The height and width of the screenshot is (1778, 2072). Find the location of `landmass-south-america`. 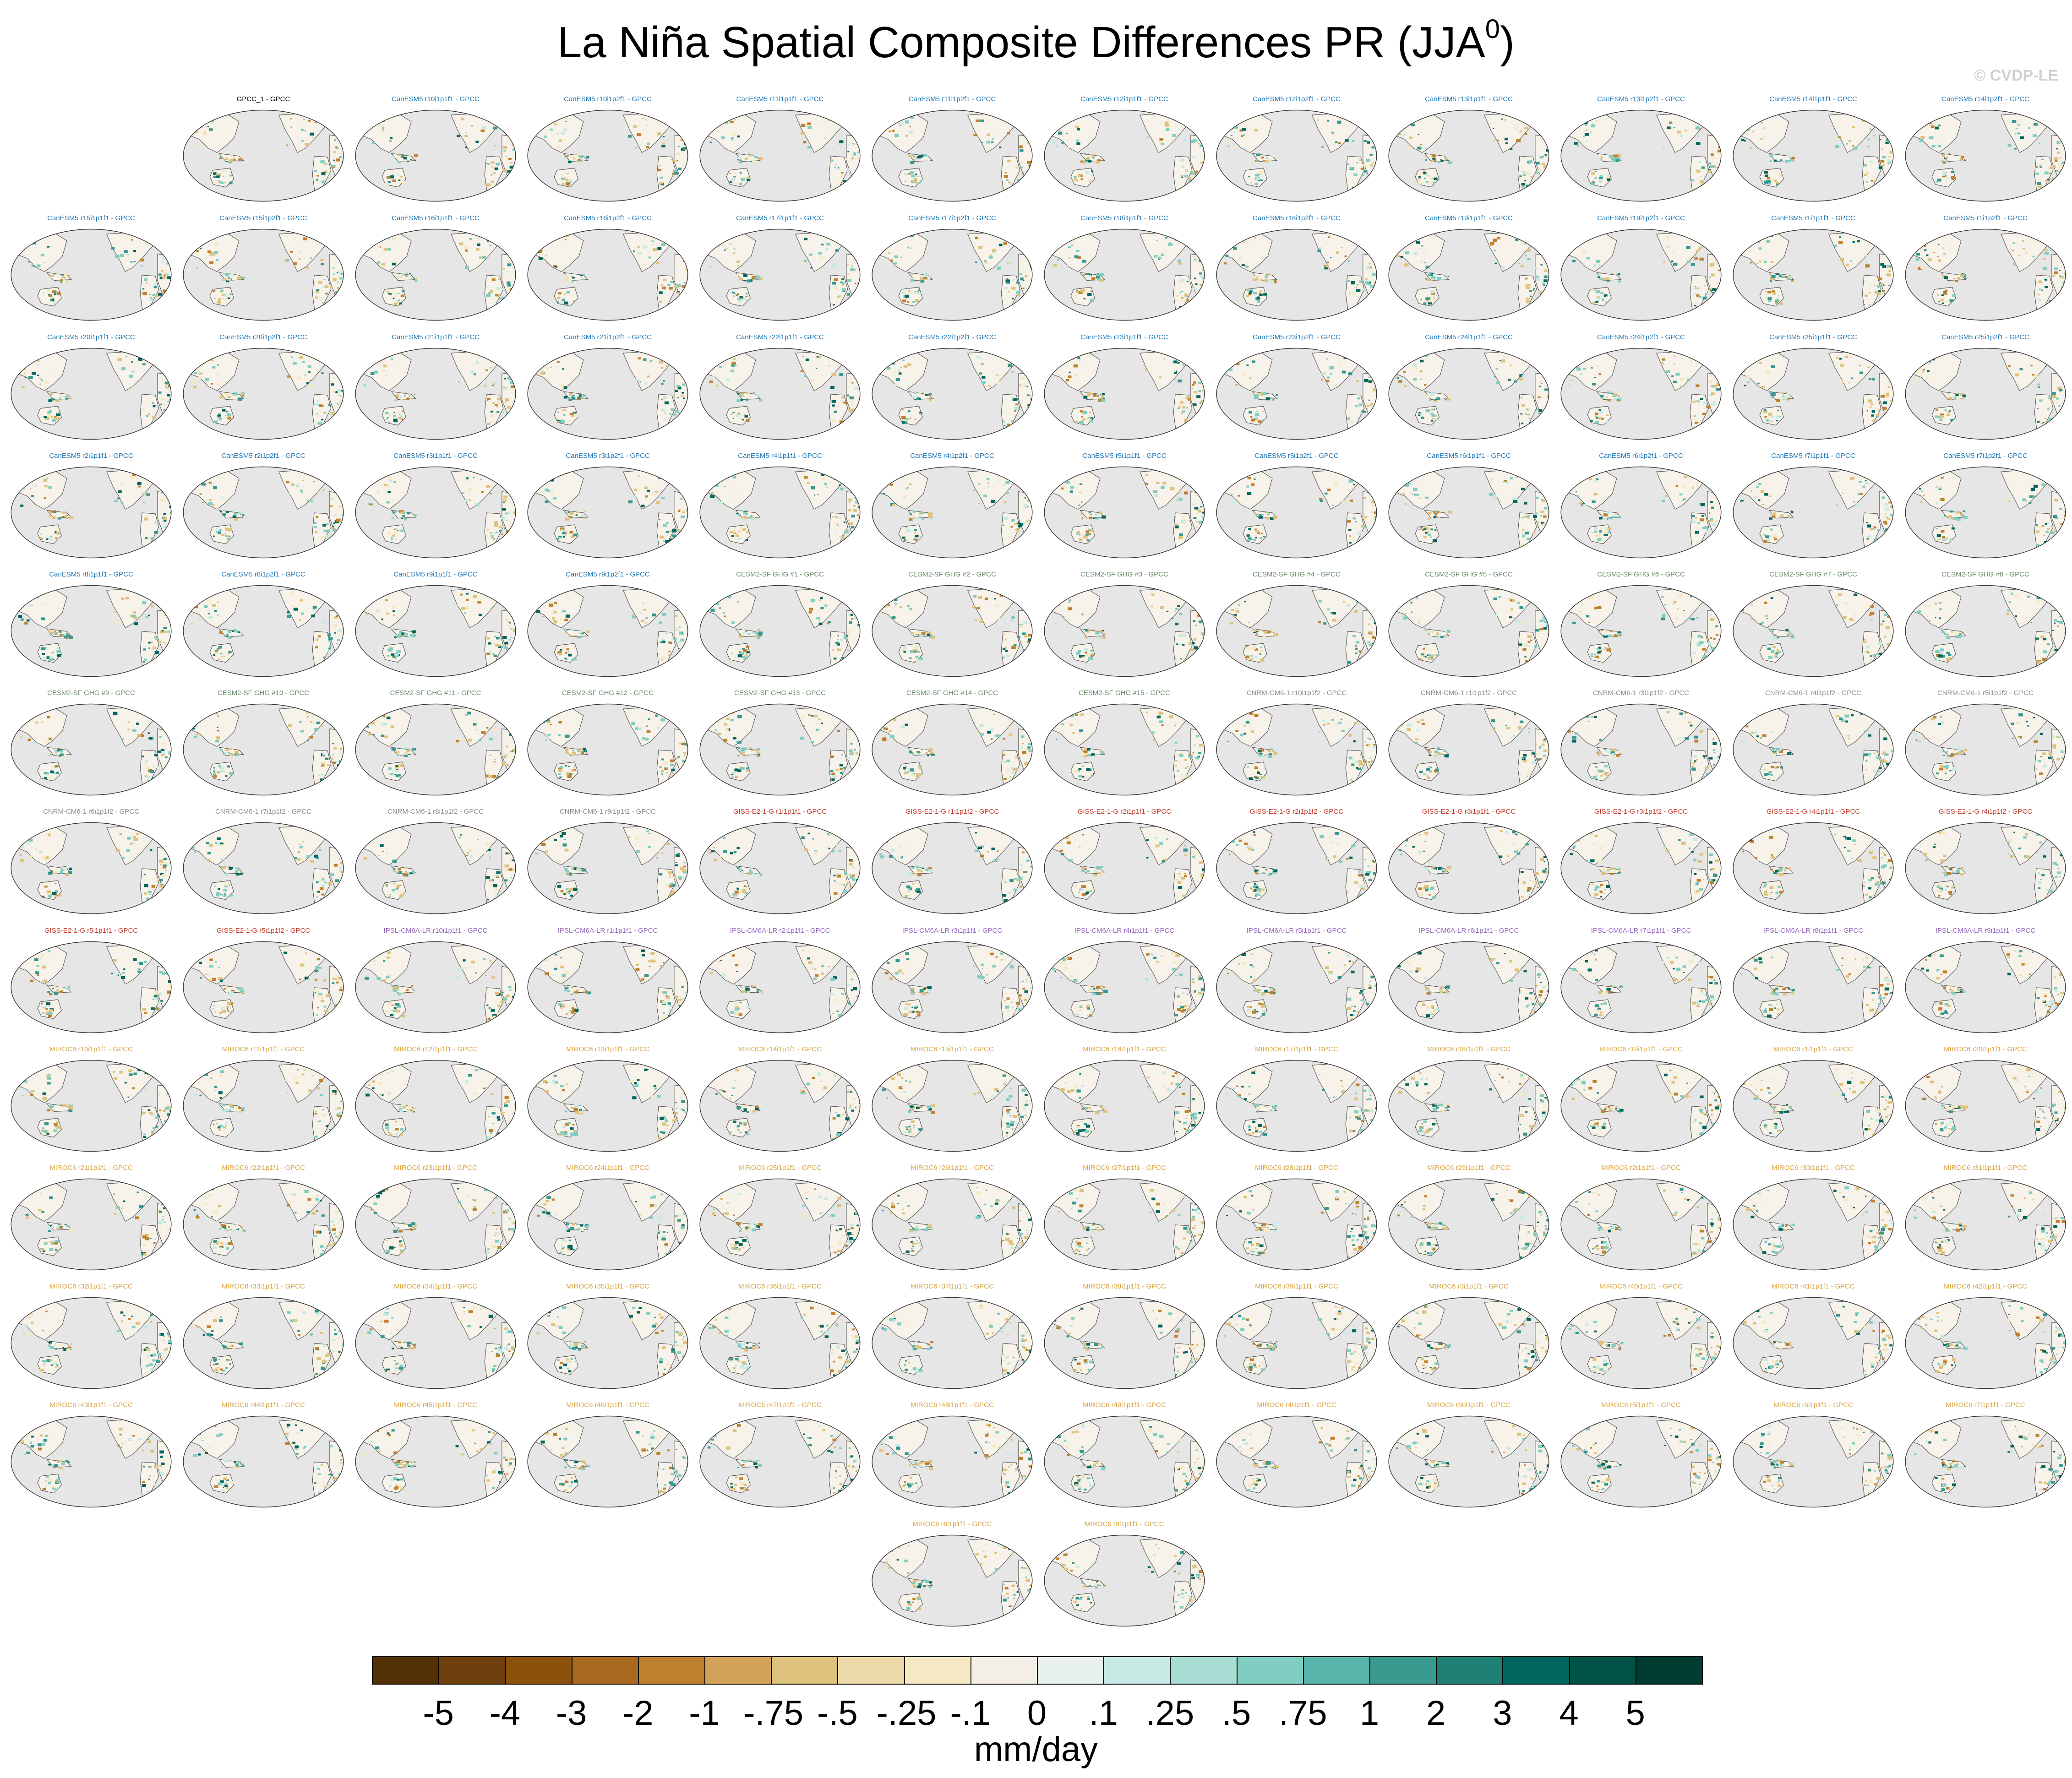

landmass-south-america is located at coordinates (666, 651).